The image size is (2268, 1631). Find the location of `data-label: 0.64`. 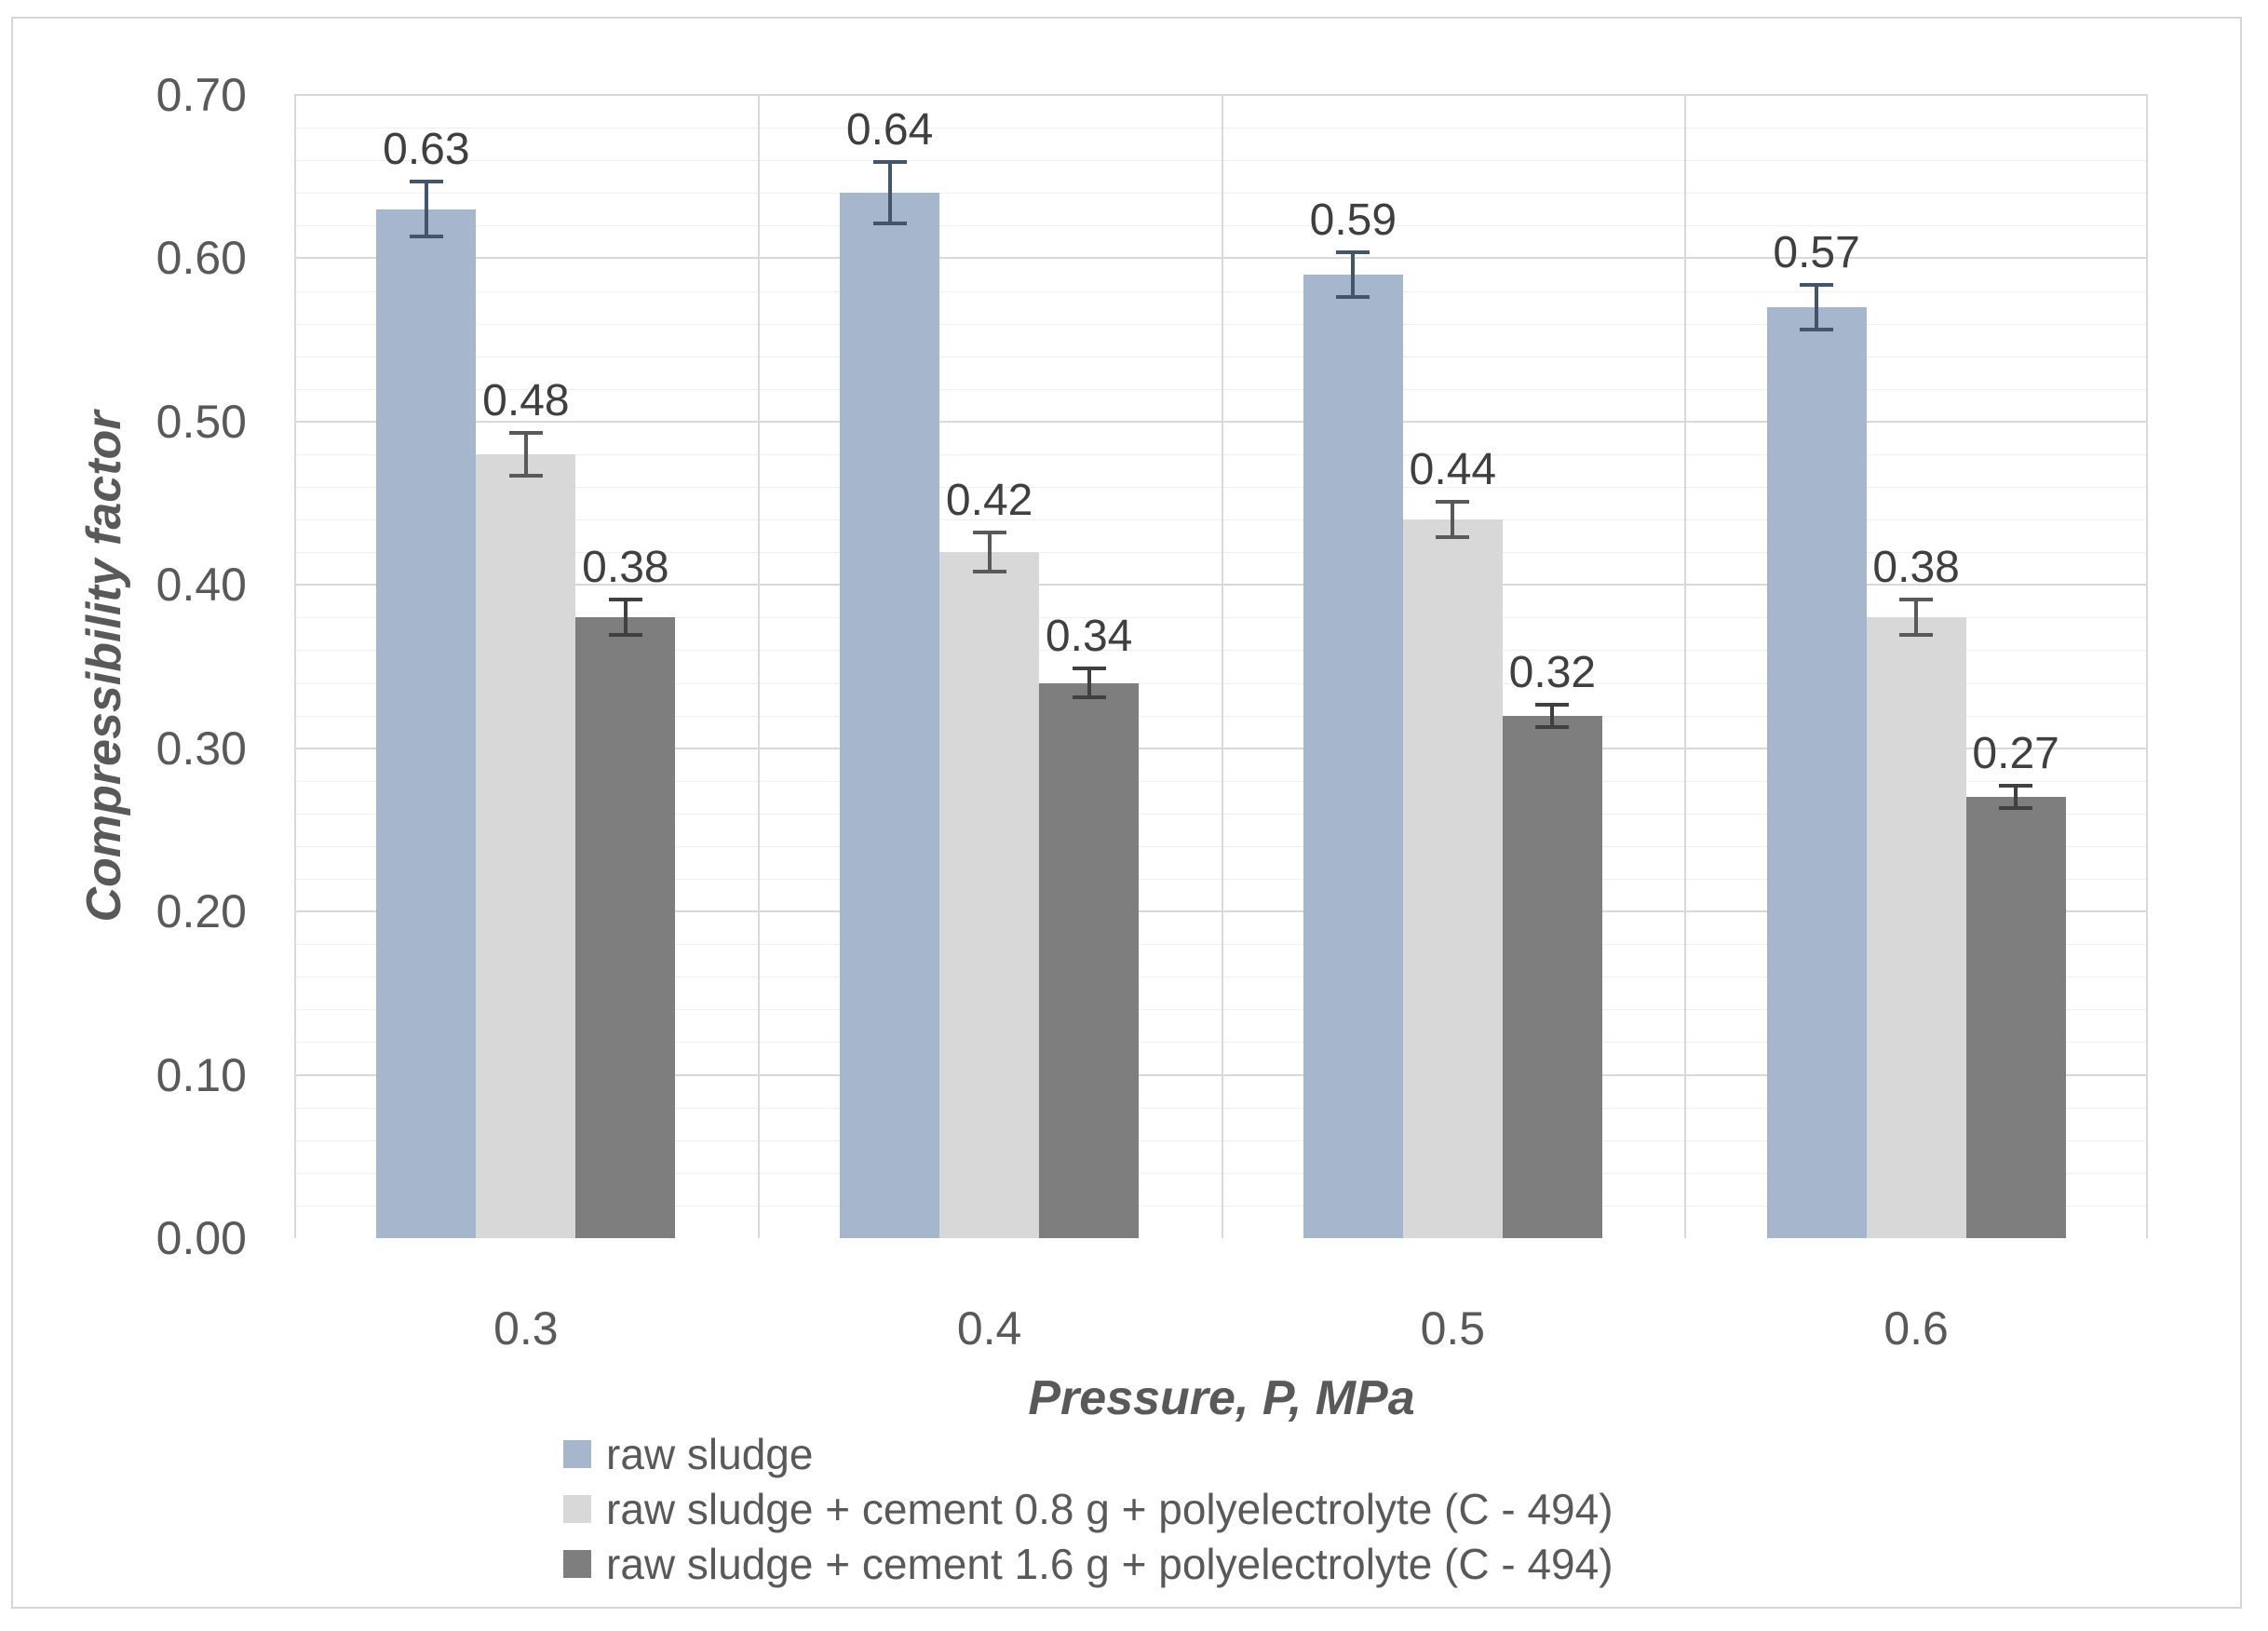

data-label: 0.64 is located at coordinates (890, 130).